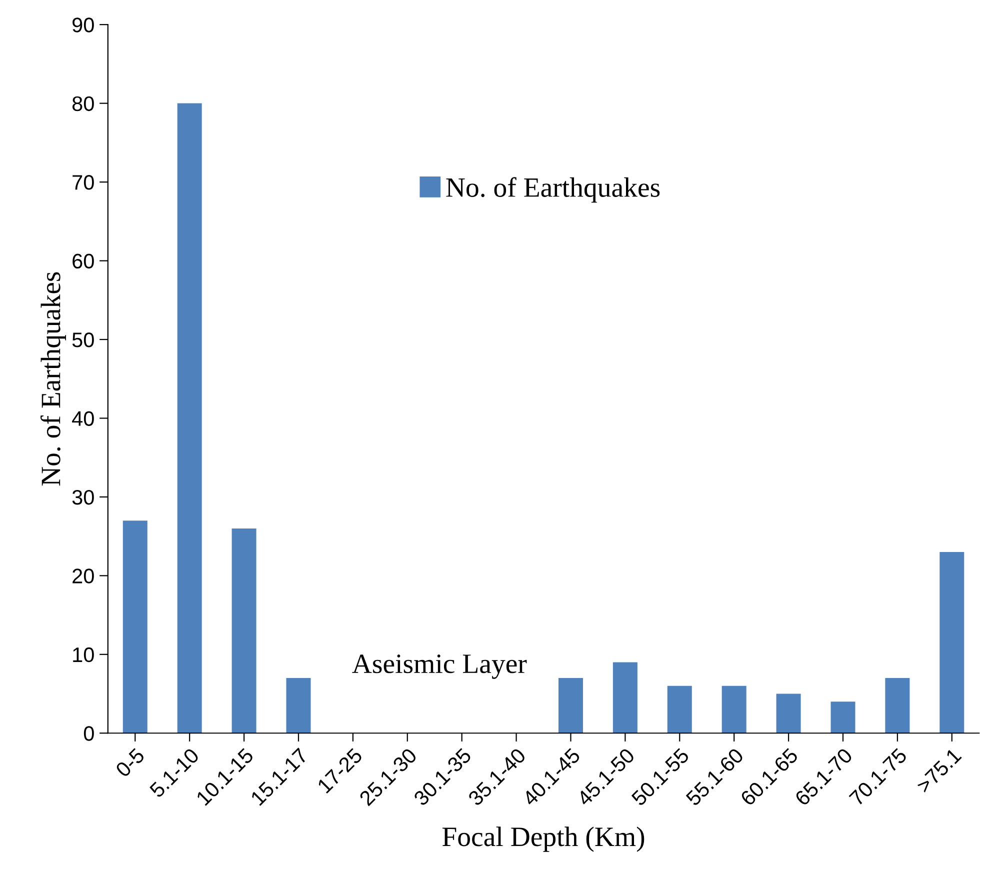  What do you see at coordinates (83, 497) in the screenshot?
I see `y-tick-label: 30` at bounding box center [83, 497].